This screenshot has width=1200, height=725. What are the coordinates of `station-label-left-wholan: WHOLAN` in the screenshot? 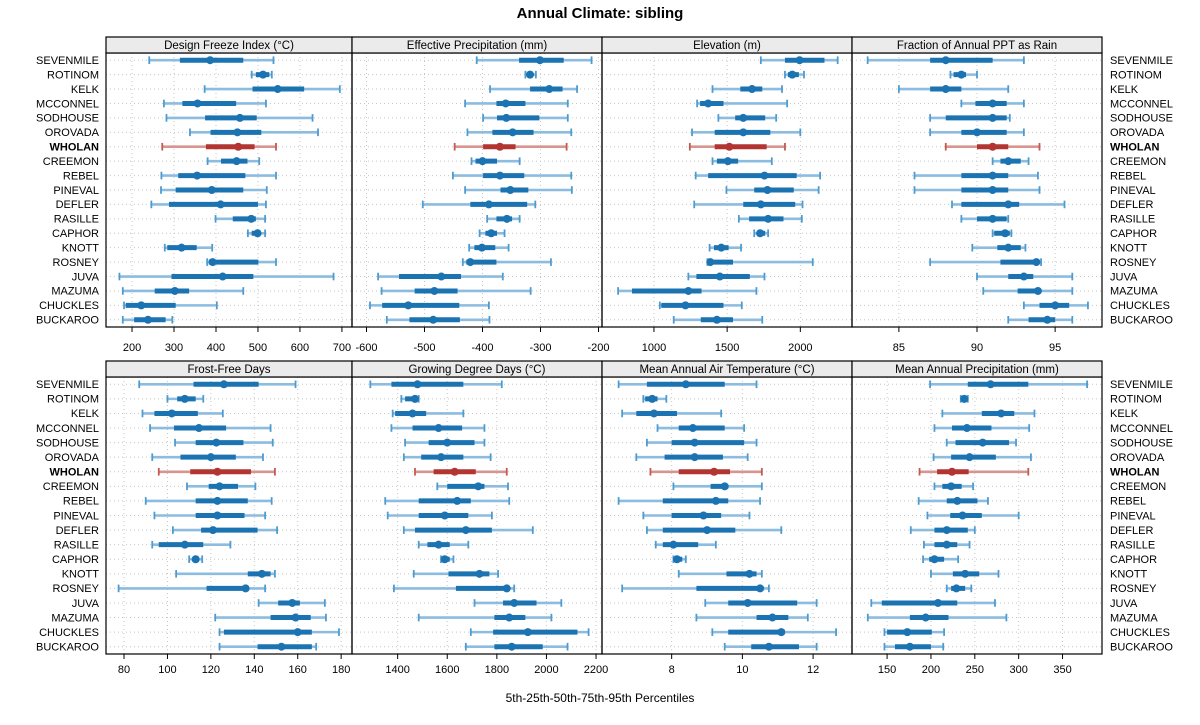 It's located at (75, 473).